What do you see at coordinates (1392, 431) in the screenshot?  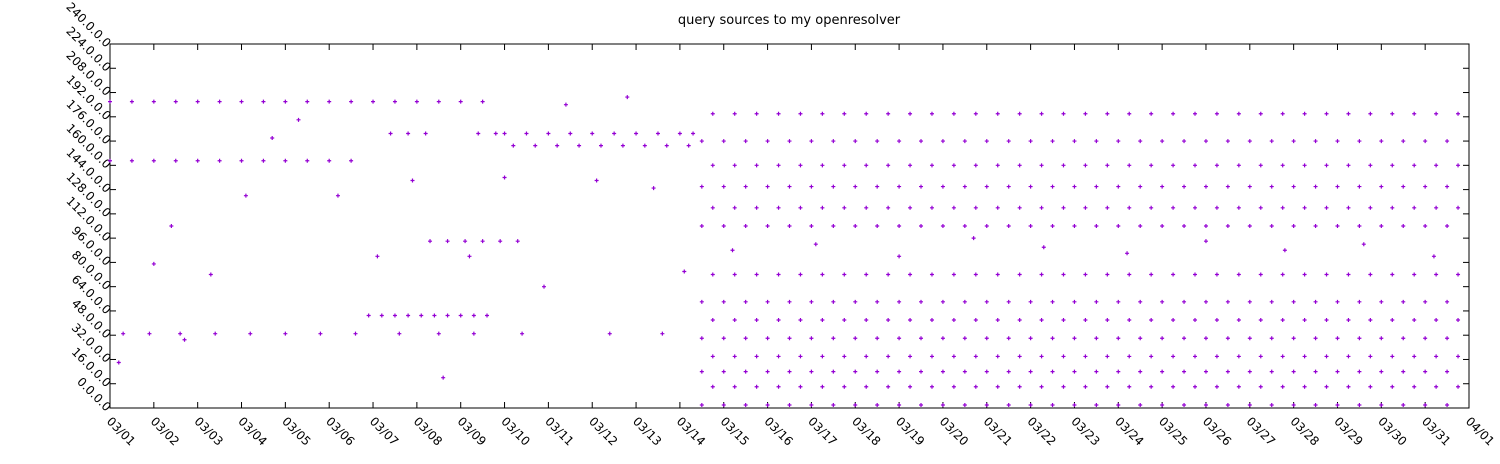 I see `x-tick-label: 03/30` at bounding box center [1392, 431].